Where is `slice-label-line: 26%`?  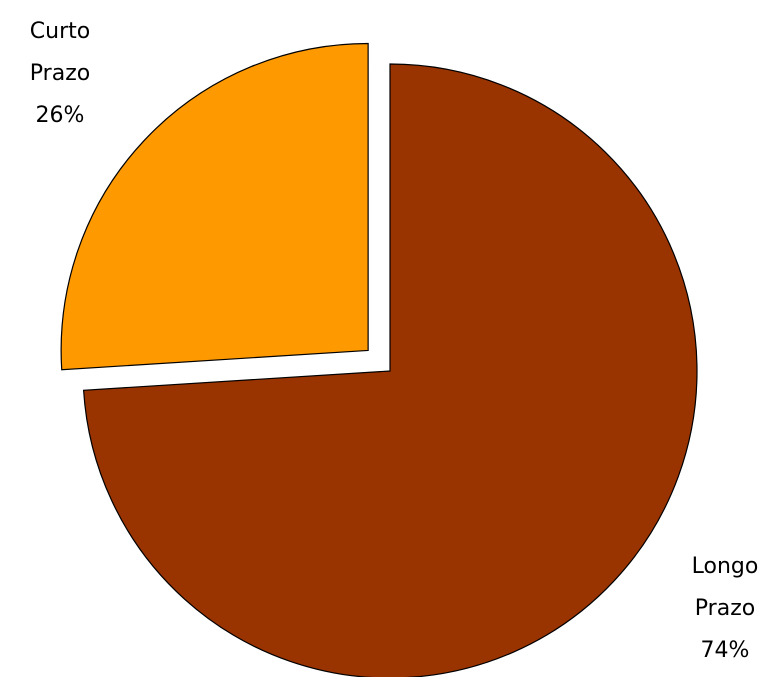 slice-label-line: 26% is located at coordinates (60, 115).